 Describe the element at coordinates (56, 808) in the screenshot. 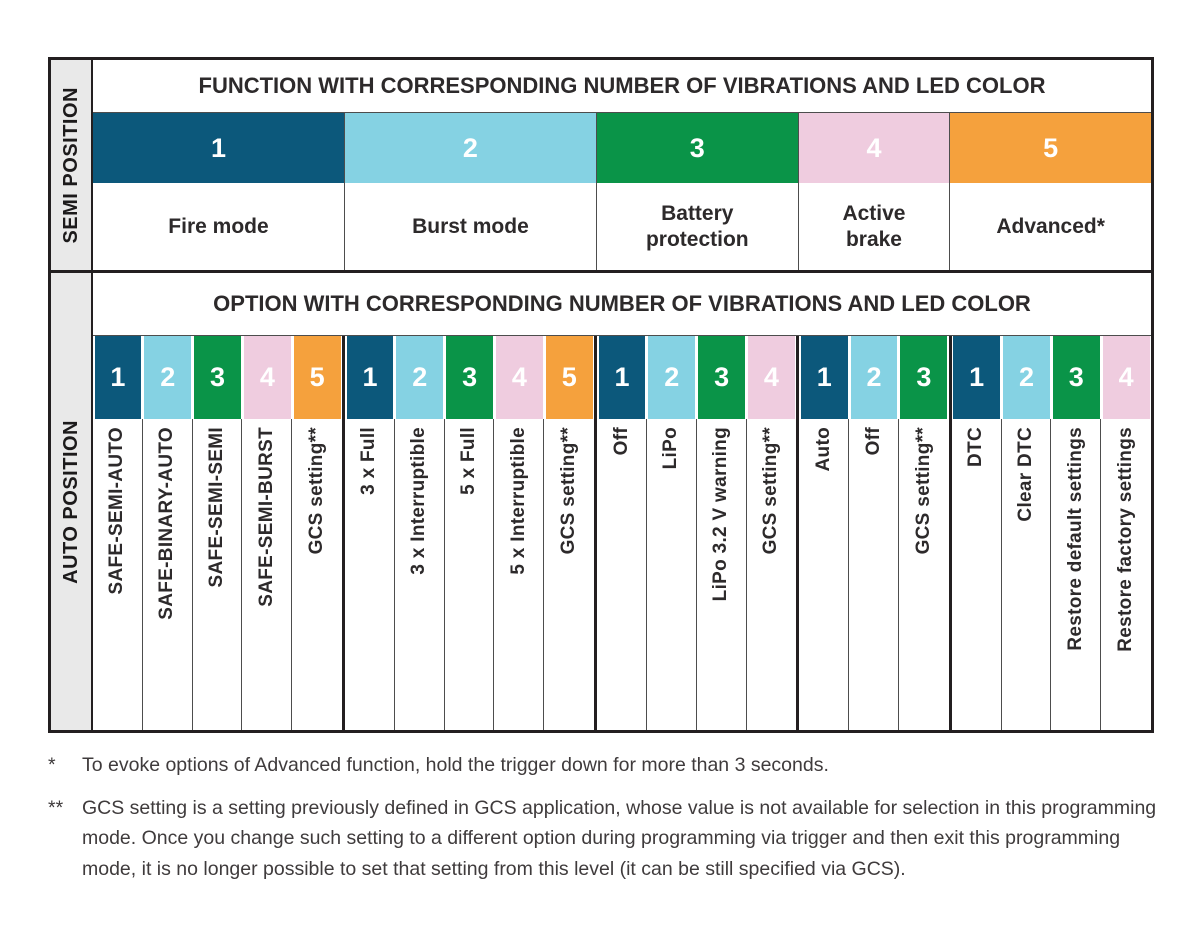

I see `footnote-marker: **` at that location.